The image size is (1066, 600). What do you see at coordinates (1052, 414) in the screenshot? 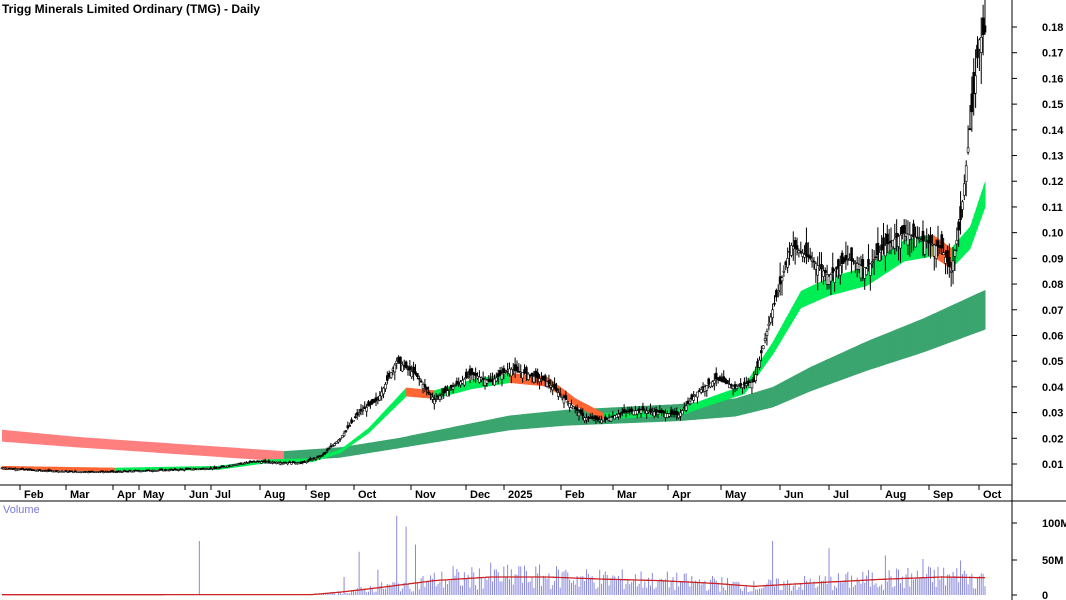
I see `price-tick-label: 0.03` at bounding box center [1052, 414].